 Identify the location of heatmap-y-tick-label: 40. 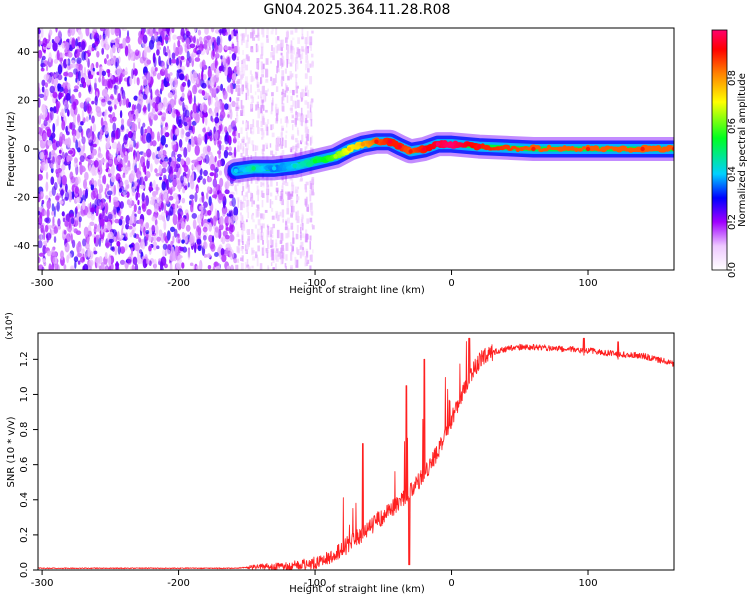
(23, 52).